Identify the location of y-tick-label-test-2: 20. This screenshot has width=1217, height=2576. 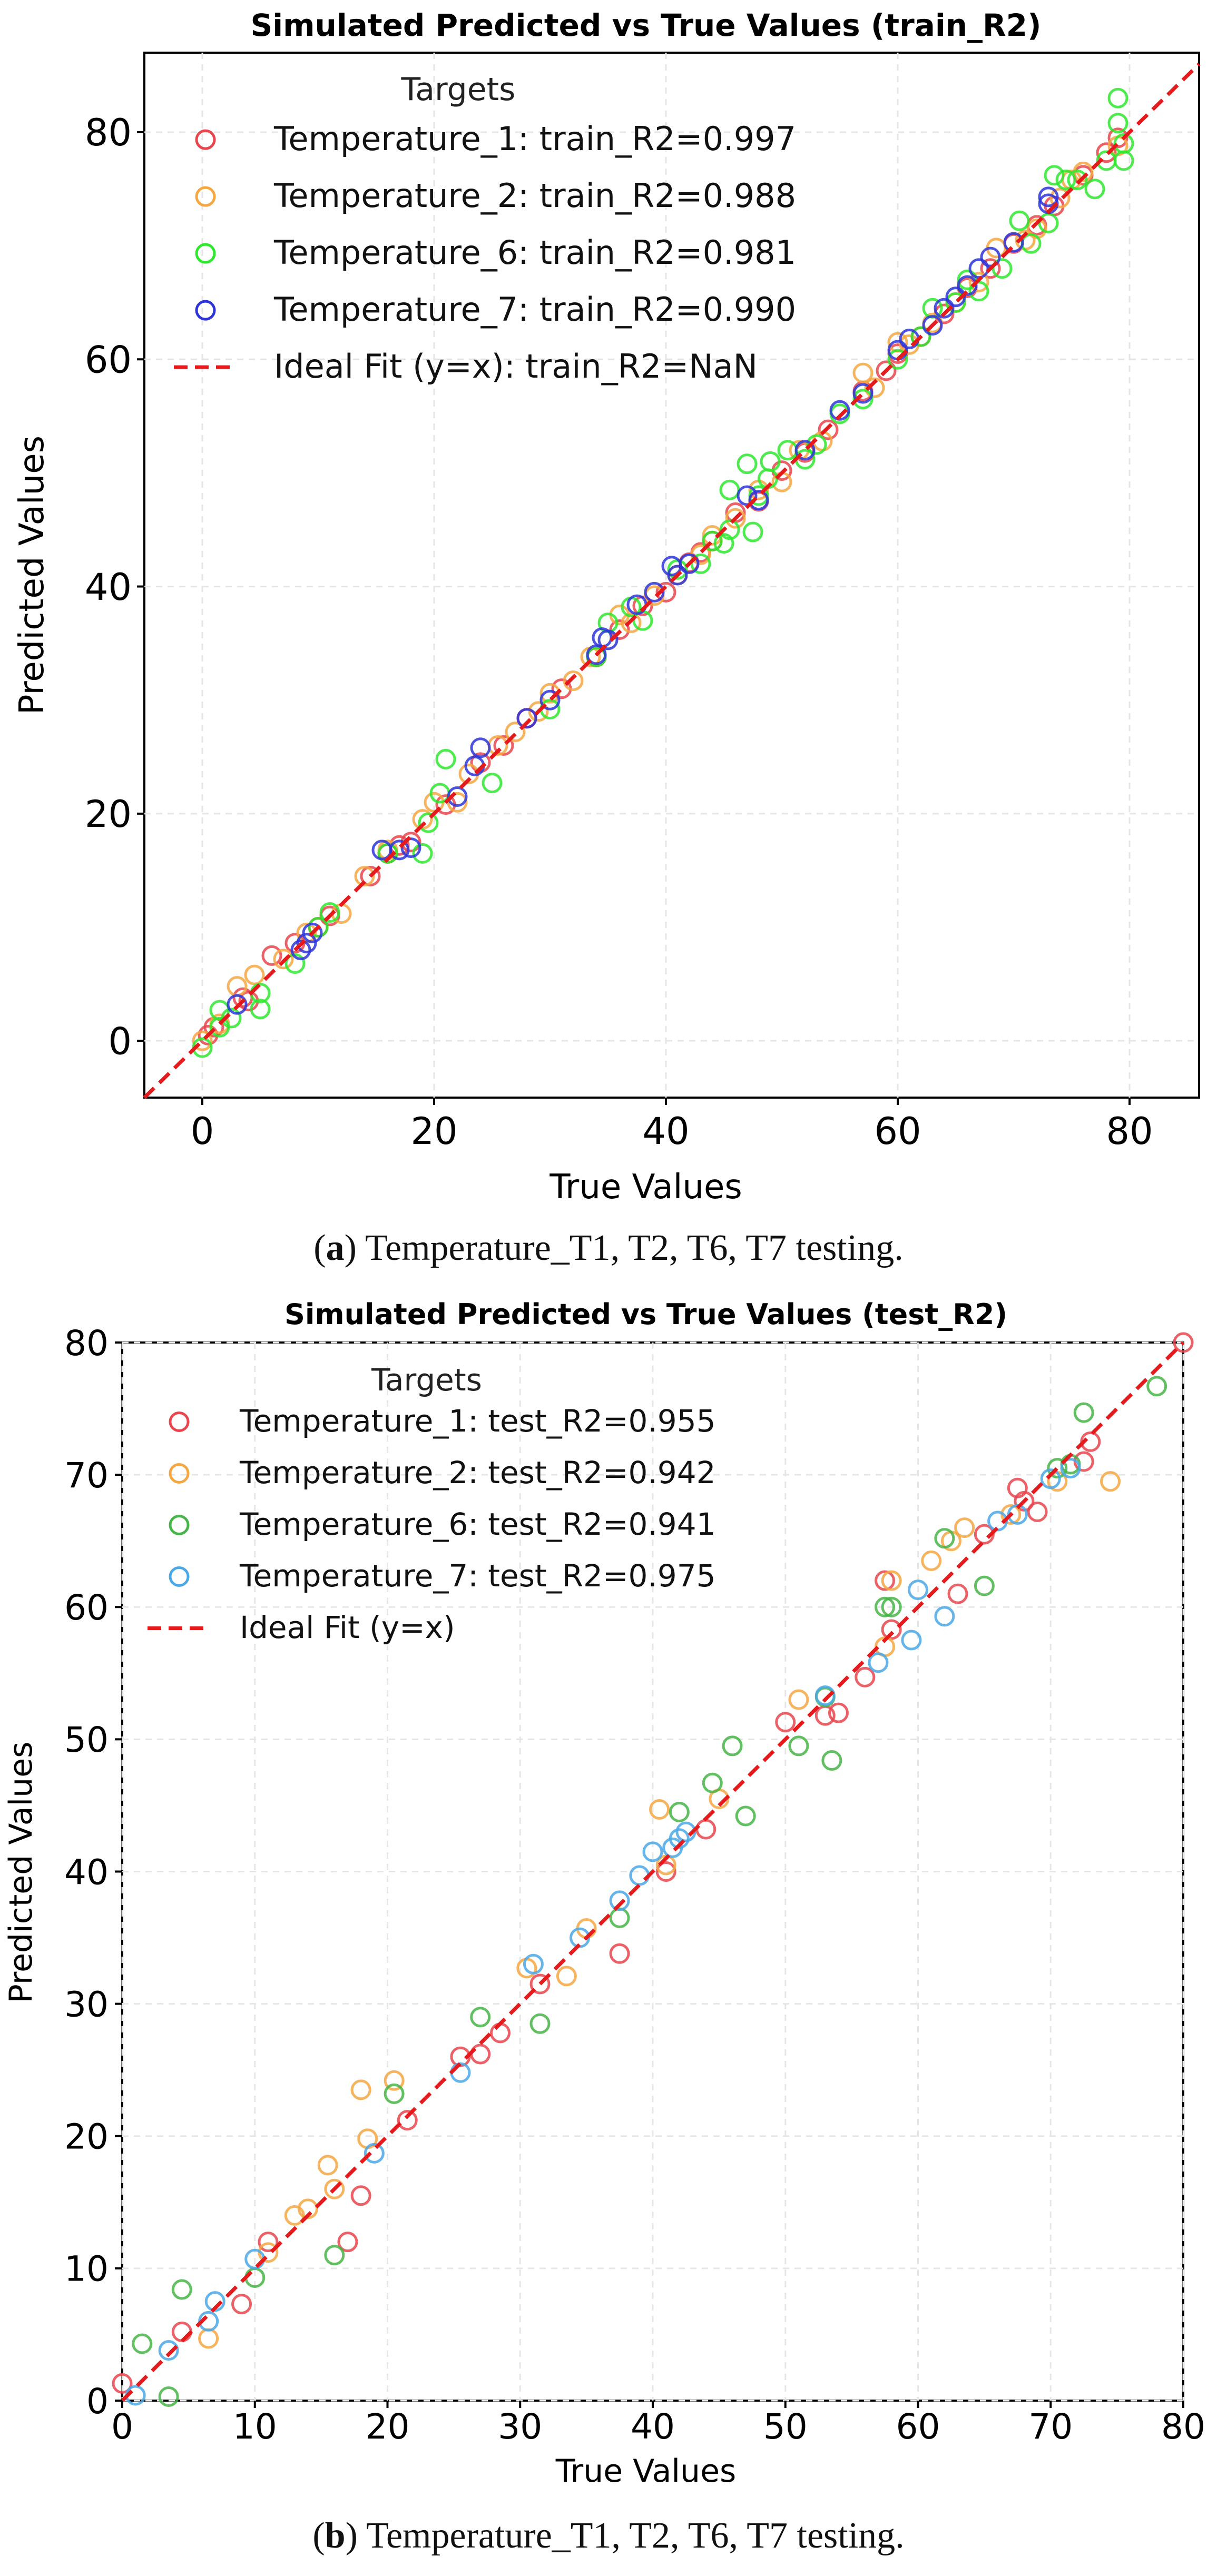
(86, 2137).